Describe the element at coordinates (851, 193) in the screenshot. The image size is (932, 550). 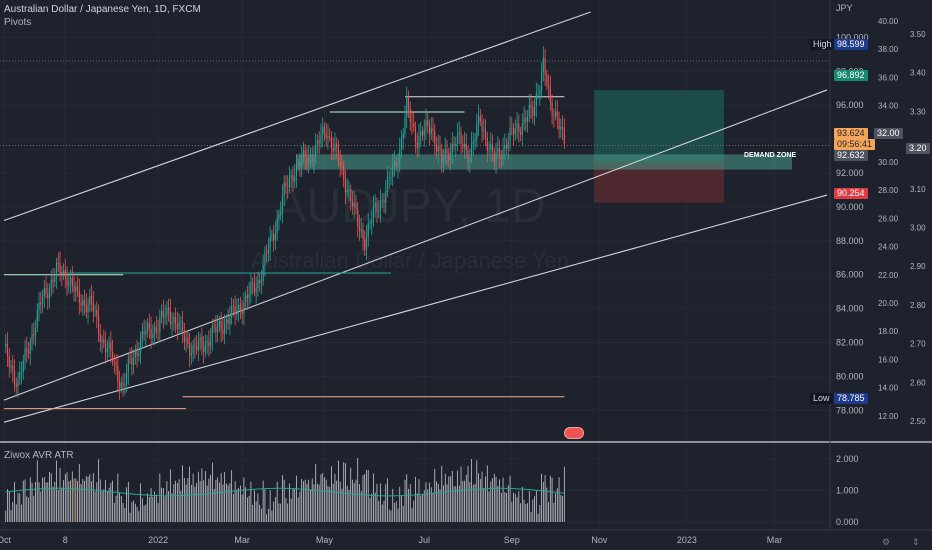
I see `stop-value-tag: 90.254` at that location.